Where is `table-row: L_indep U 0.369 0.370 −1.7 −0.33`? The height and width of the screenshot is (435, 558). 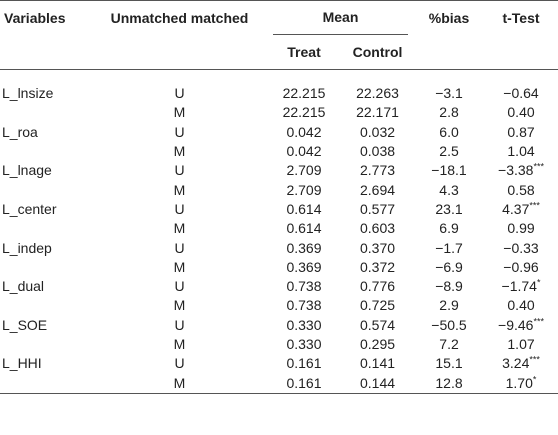 table-row: L_indep U 0.369 0.370 −1.7 −0.33 is located at coordinates (279, 247).